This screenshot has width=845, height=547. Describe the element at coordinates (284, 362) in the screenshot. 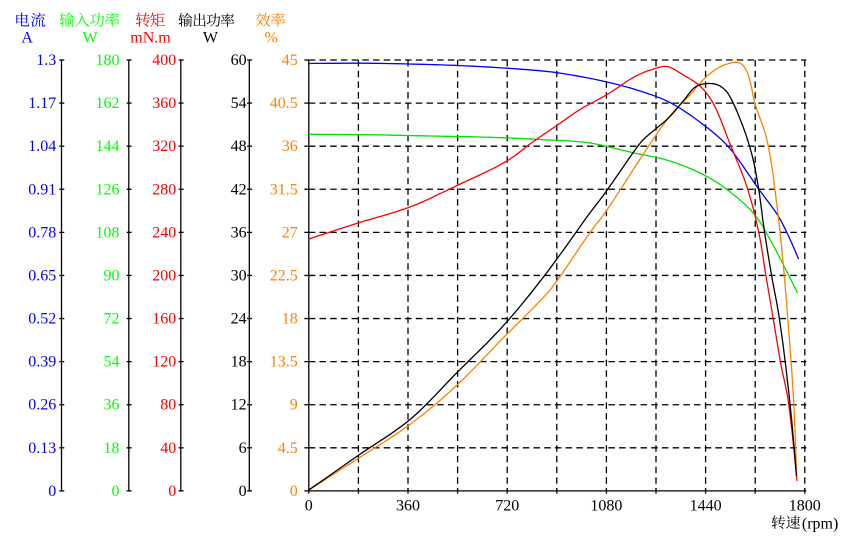

I see `svg-text: 13.5` at that location.